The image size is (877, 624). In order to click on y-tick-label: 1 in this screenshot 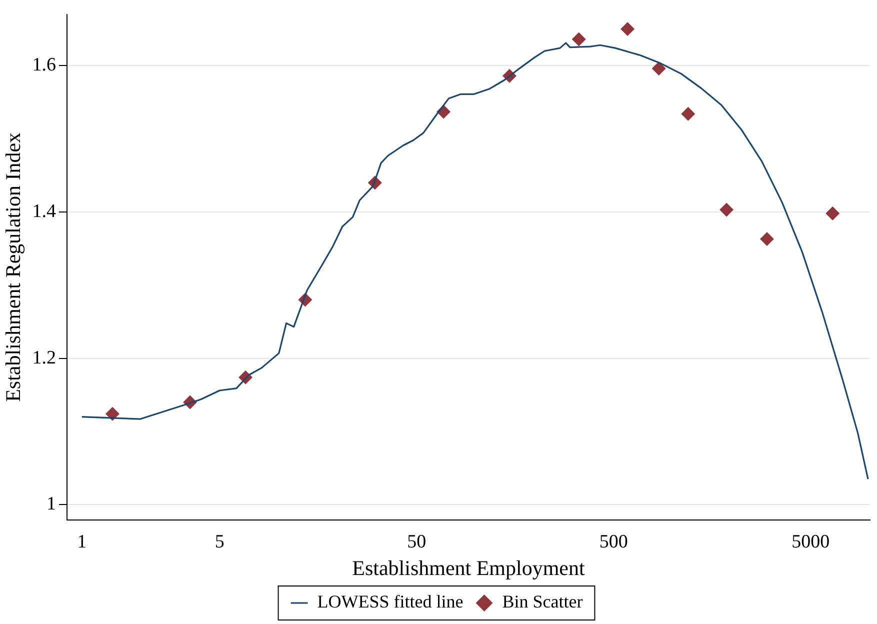, I will do `click(51, 504)`.